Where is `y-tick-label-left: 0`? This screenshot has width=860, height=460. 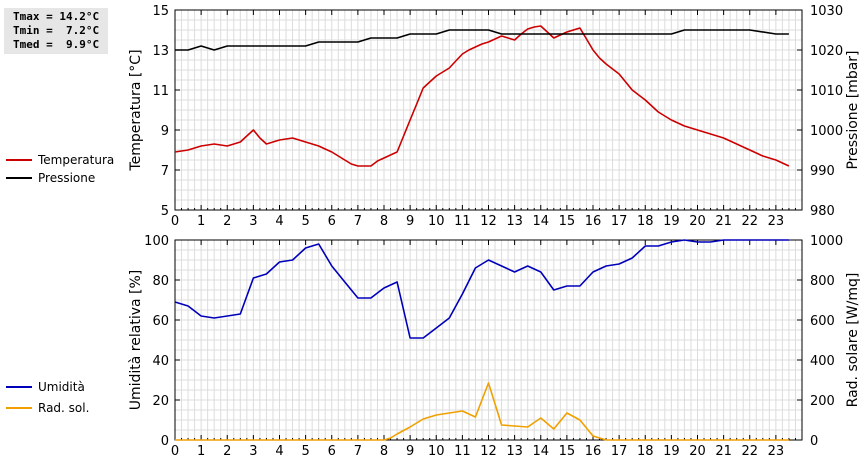
y-tick-label-left: 0 is located at coordinates (165, 441).